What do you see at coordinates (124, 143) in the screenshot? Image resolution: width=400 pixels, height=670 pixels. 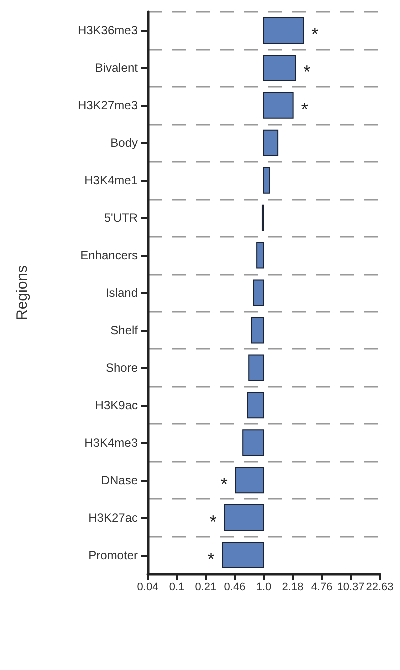 I see `y-tick-label: Body` at bounding box center [124, 143].